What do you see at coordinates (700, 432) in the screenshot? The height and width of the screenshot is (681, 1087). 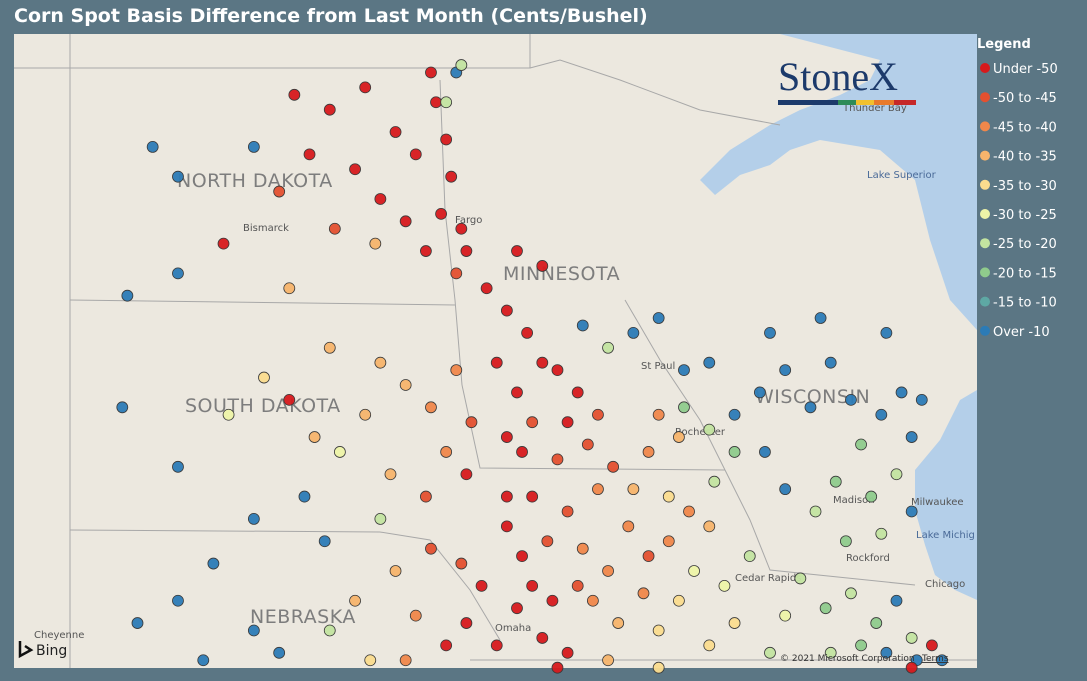 I see `city-label: Rochester` at bounding box center [700, 432].